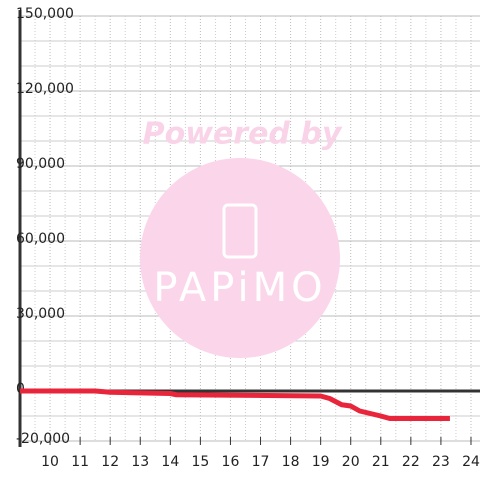 This screenshot has height=480, width=480. Describe the element at coordinates (239, 288) in the screenshot. I see `watermark-logo: PAPiMO` at that location.